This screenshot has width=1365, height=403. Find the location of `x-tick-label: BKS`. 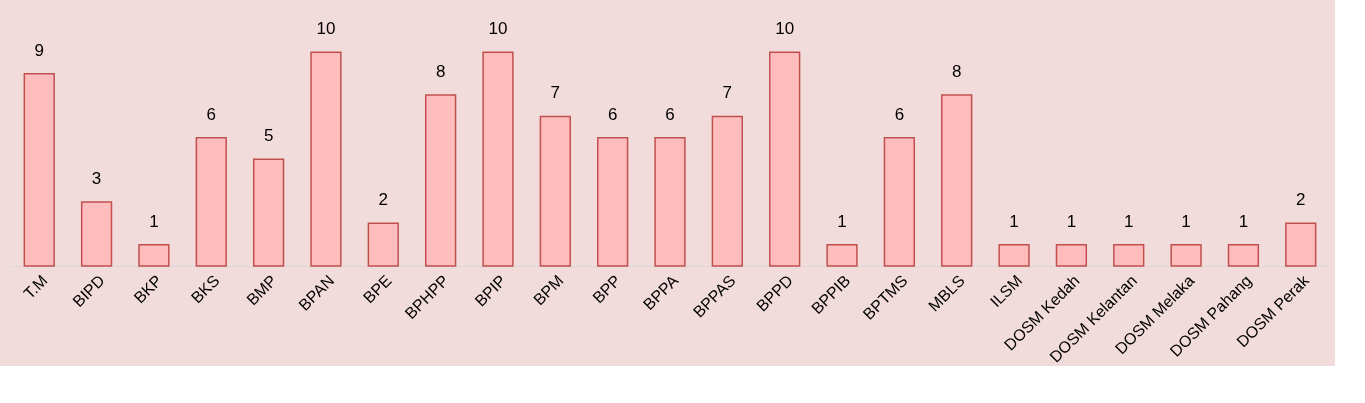

x-tick-label: BKS is located at coordinates (205, 289).